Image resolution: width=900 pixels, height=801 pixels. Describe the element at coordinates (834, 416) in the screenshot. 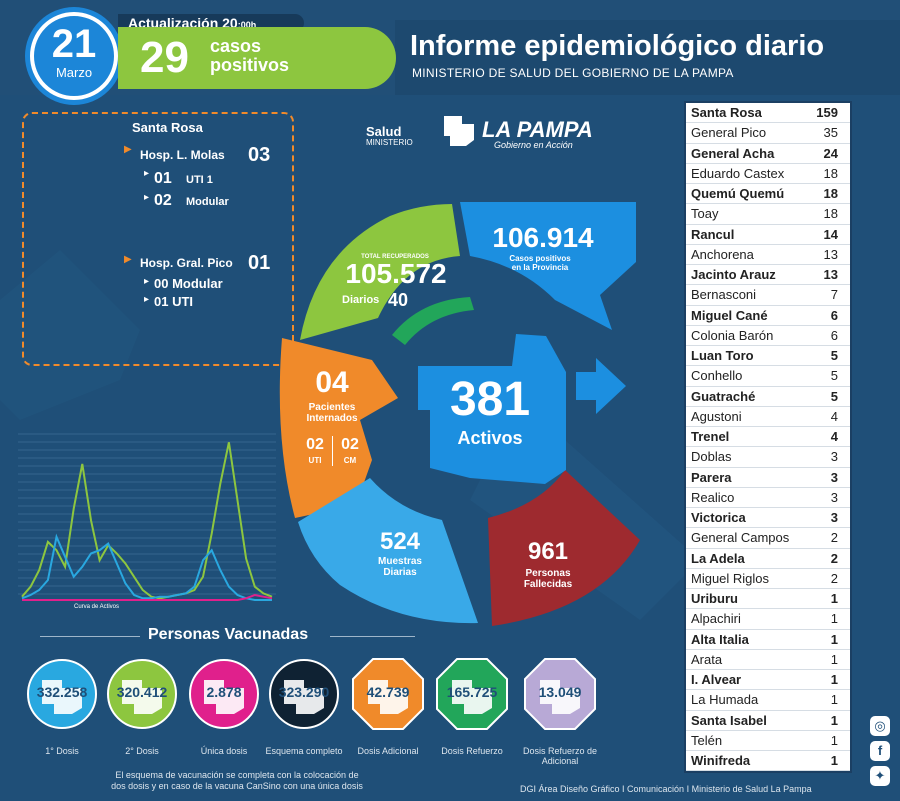

I see `locality-value: 4` at that location.